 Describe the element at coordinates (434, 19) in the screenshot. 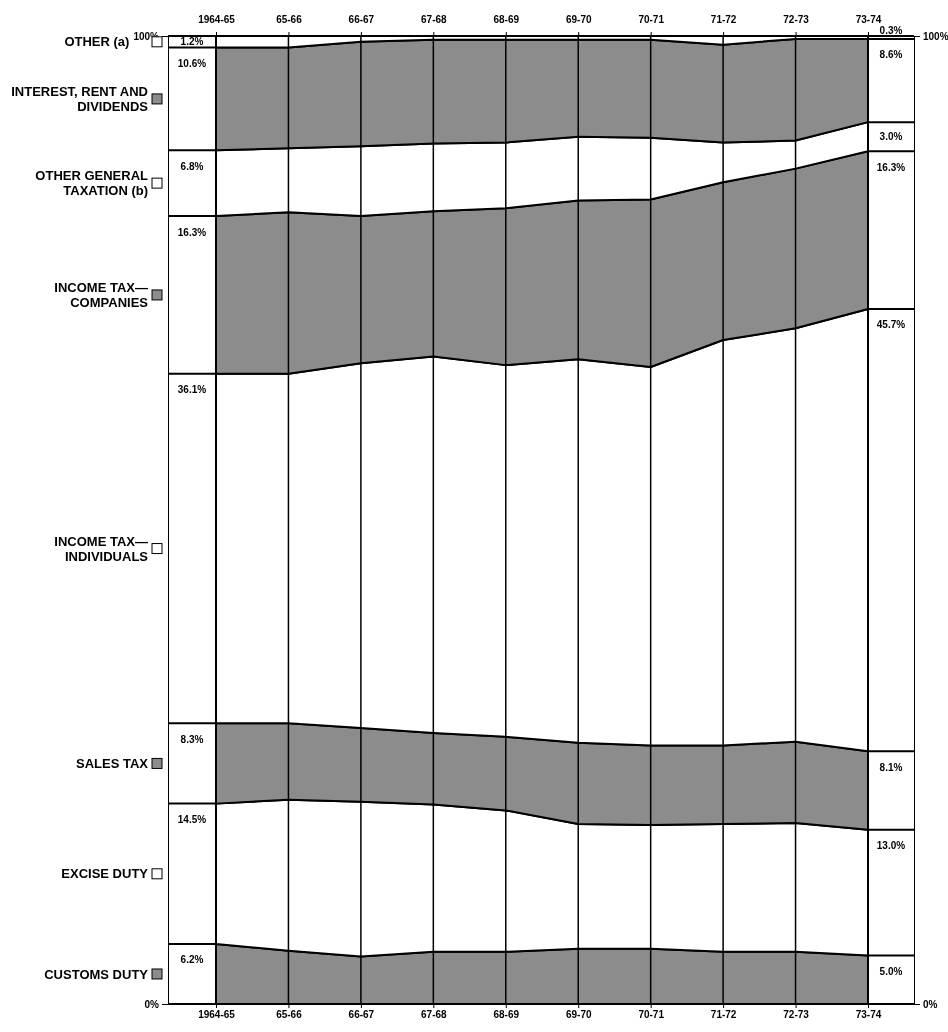

I see `category-label: 67-68` at that location.